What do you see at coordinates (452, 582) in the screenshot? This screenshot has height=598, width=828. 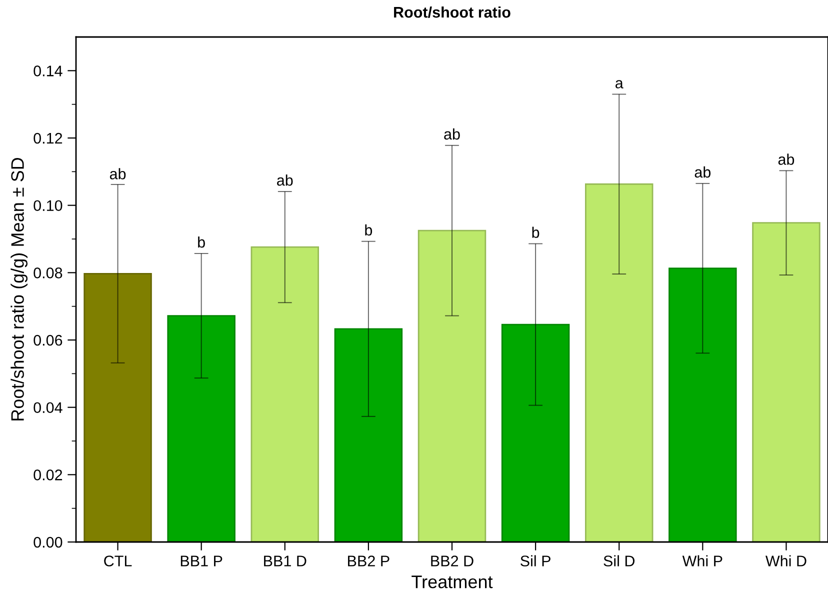 I see `x-axis-title: Treatment` at bounding box center [452, 582].